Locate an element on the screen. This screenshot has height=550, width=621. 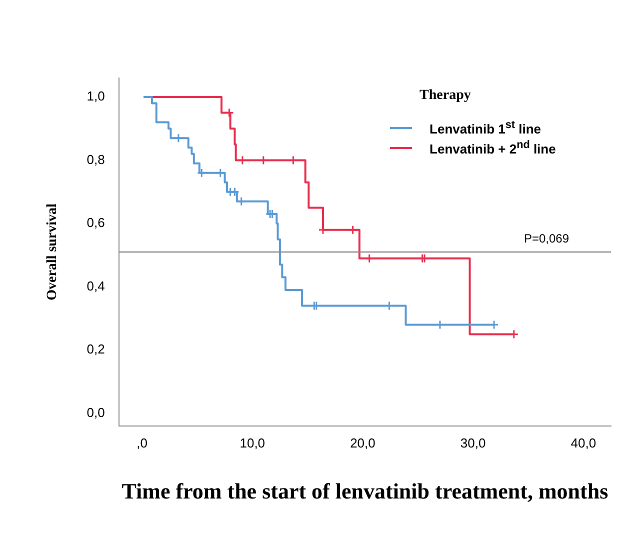
y-axis-title: Overall survival is located at coordinates (52, 251).